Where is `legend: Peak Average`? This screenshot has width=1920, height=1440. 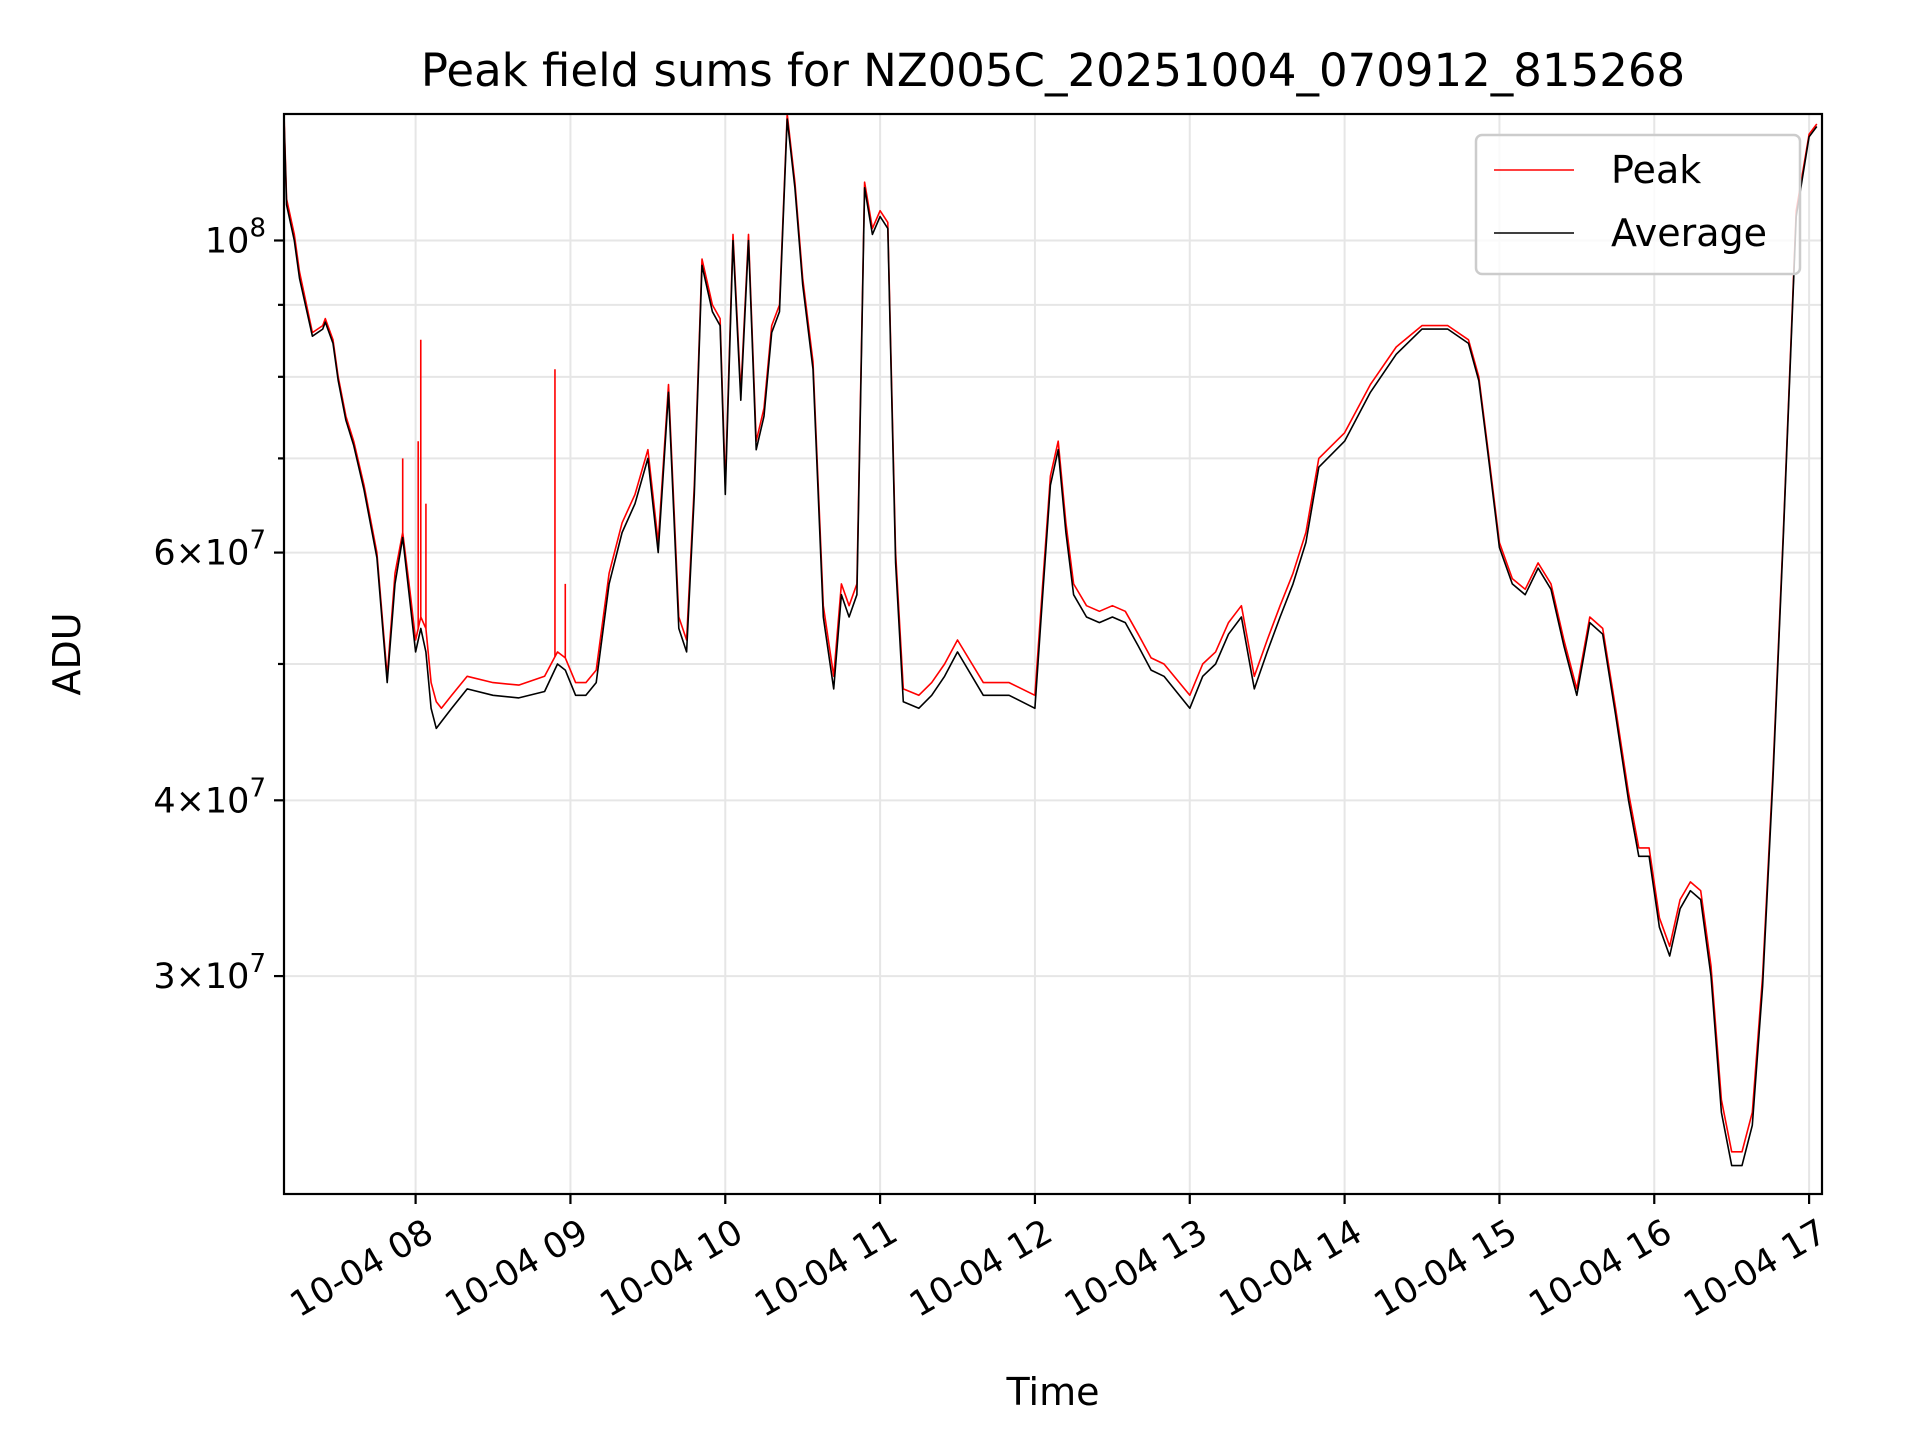
legend: Peak Average is located at coordinates (1638, 204).